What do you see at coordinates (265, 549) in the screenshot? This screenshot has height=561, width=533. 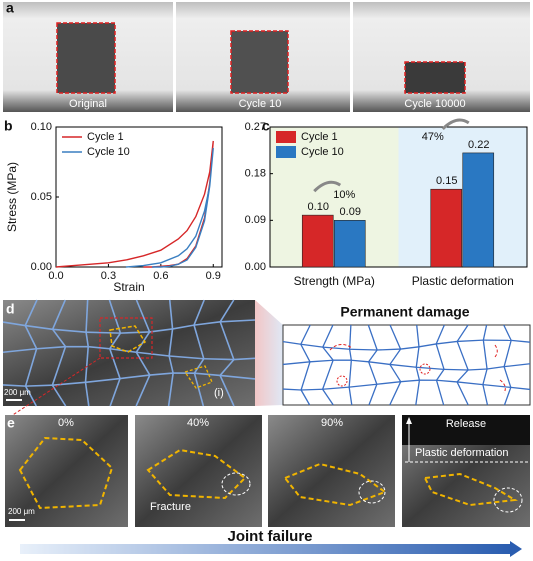 I see `progress-arrow` at bounding box center [265, 549].